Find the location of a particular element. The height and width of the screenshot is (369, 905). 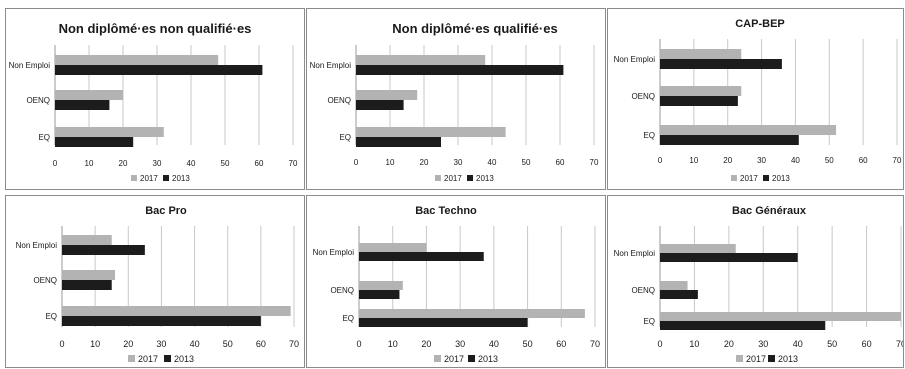

chart-title: Bac Pro is located at coordinates (166, 211).